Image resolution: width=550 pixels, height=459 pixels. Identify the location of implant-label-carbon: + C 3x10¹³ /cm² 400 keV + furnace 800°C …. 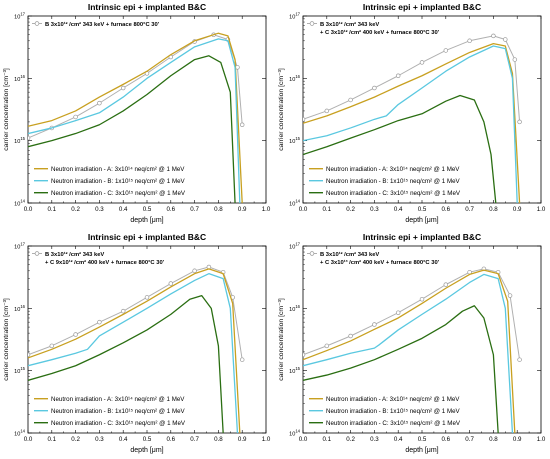
(380, 262).